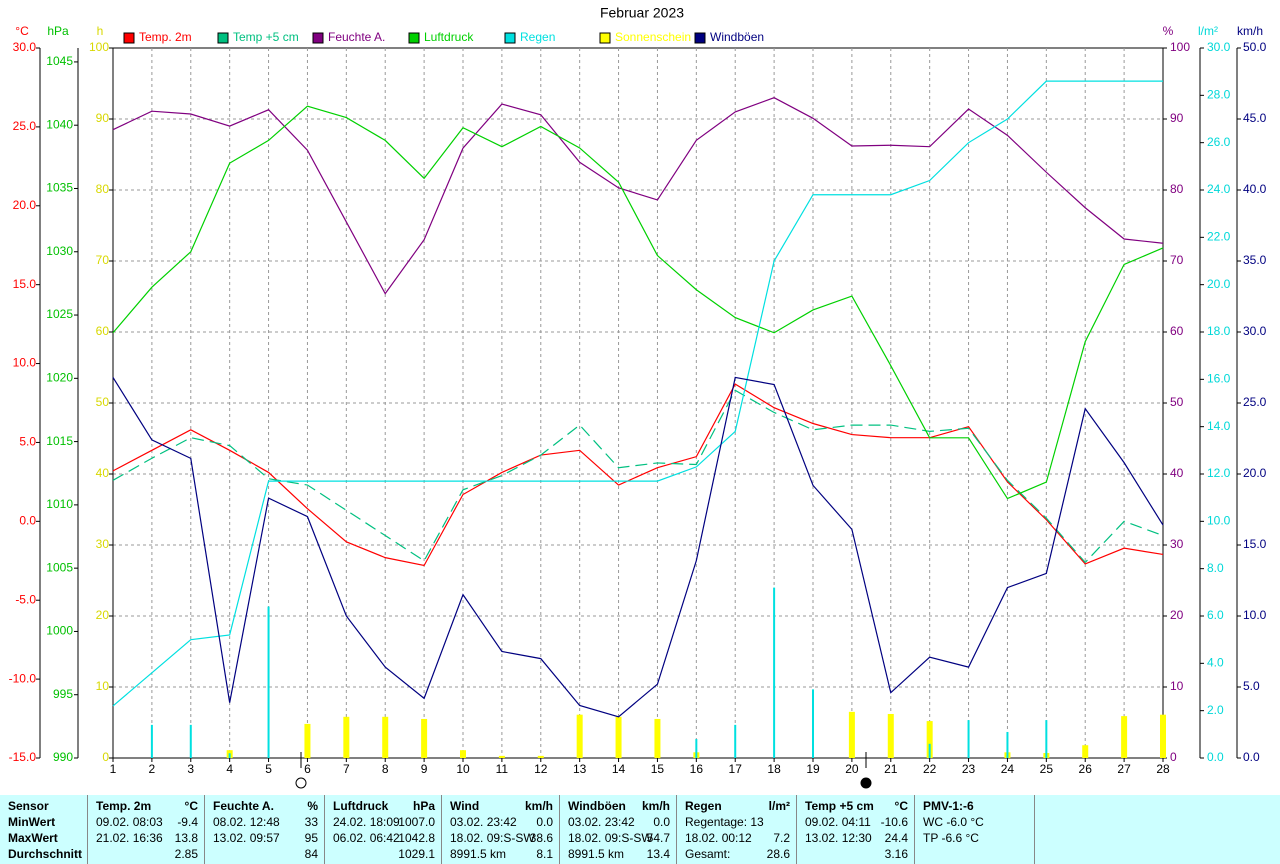 Image resolution: width=1280 pixels, height=864 pixels. I want to click on stats-value: 54.7, so click(658, 838).